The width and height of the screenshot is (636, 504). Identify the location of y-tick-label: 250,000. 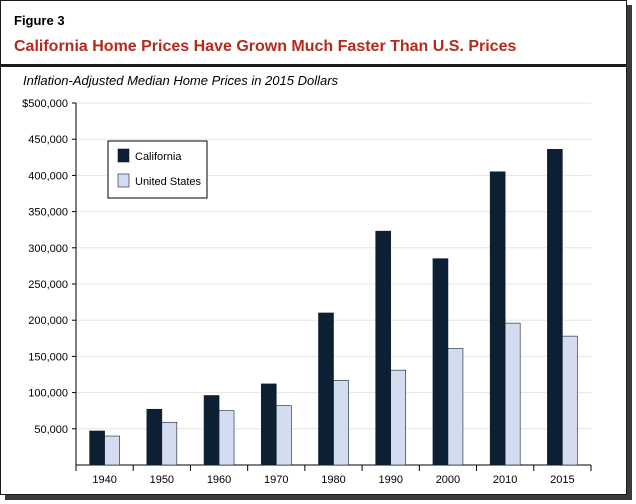
(48, 285).